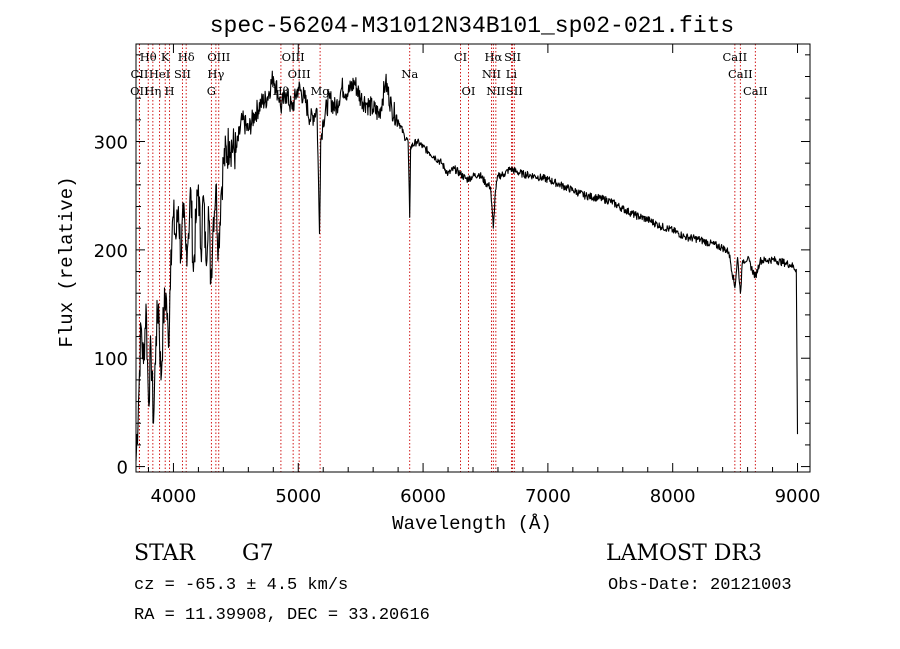 The image size is (900, 649). Describe the element at coordinates (409, 74) in the screenshot. I see `spectral-line-label: Na` at that location.